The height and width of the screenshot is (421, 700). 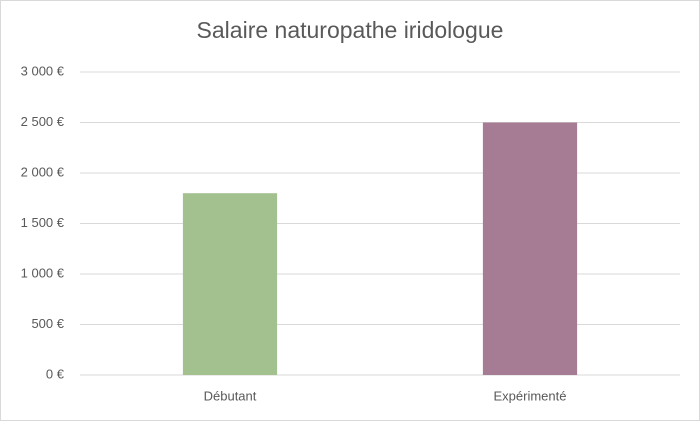 What do you see at coordinates (230, 395) in the screenshot?
I see `x-tick-label: Débutant` at bounding box center [230, 395].